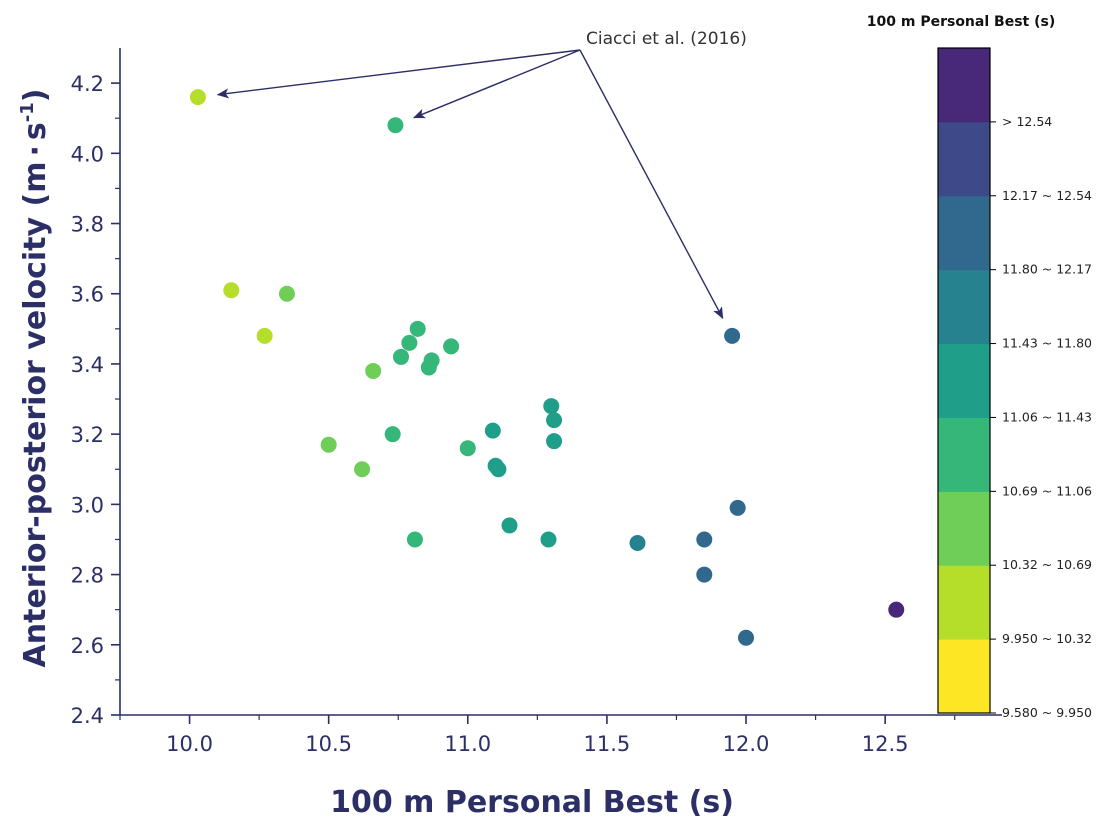 The image size is (1116, 823). I want to click on colorbar-frame, so click(964, 380).